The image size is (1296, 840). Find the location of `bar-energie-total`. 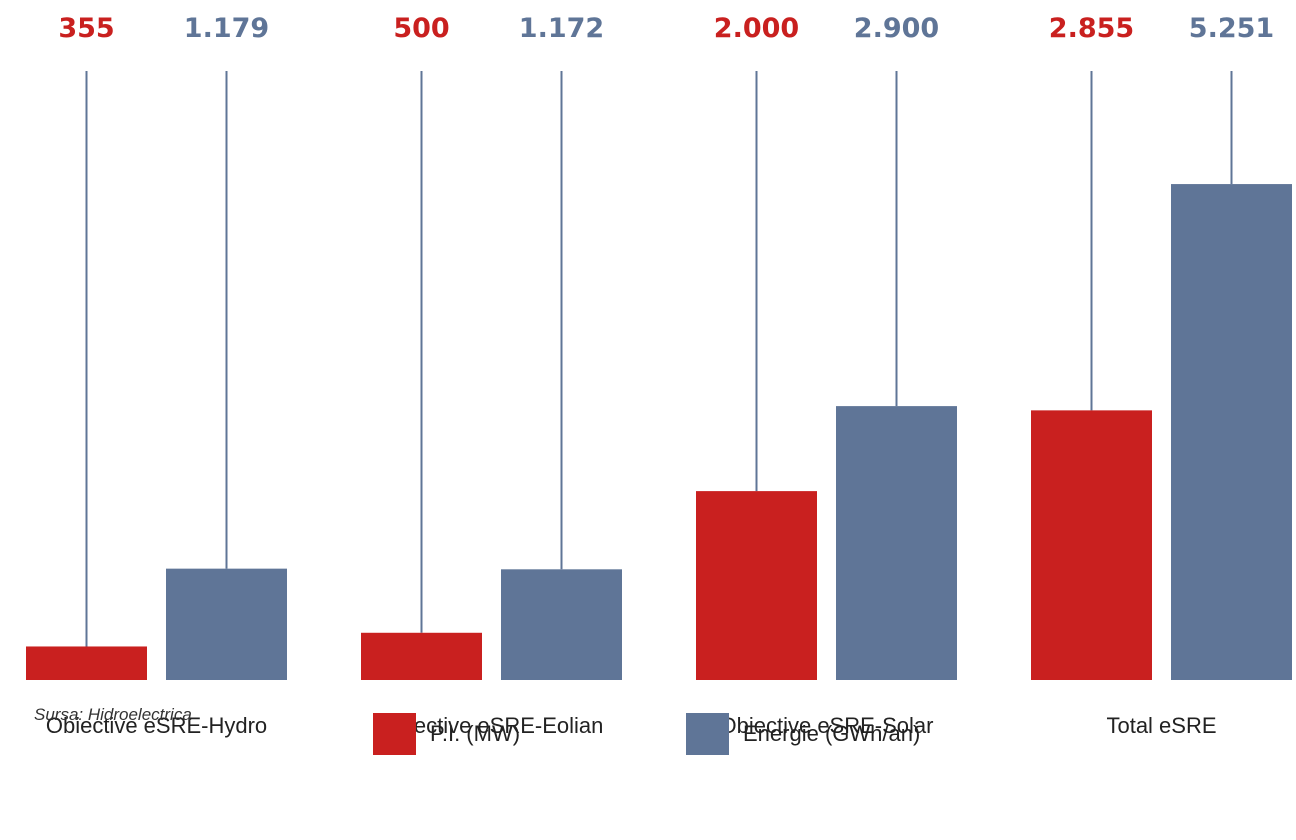

bar-energie-total is located at coordinates (1231, 432).